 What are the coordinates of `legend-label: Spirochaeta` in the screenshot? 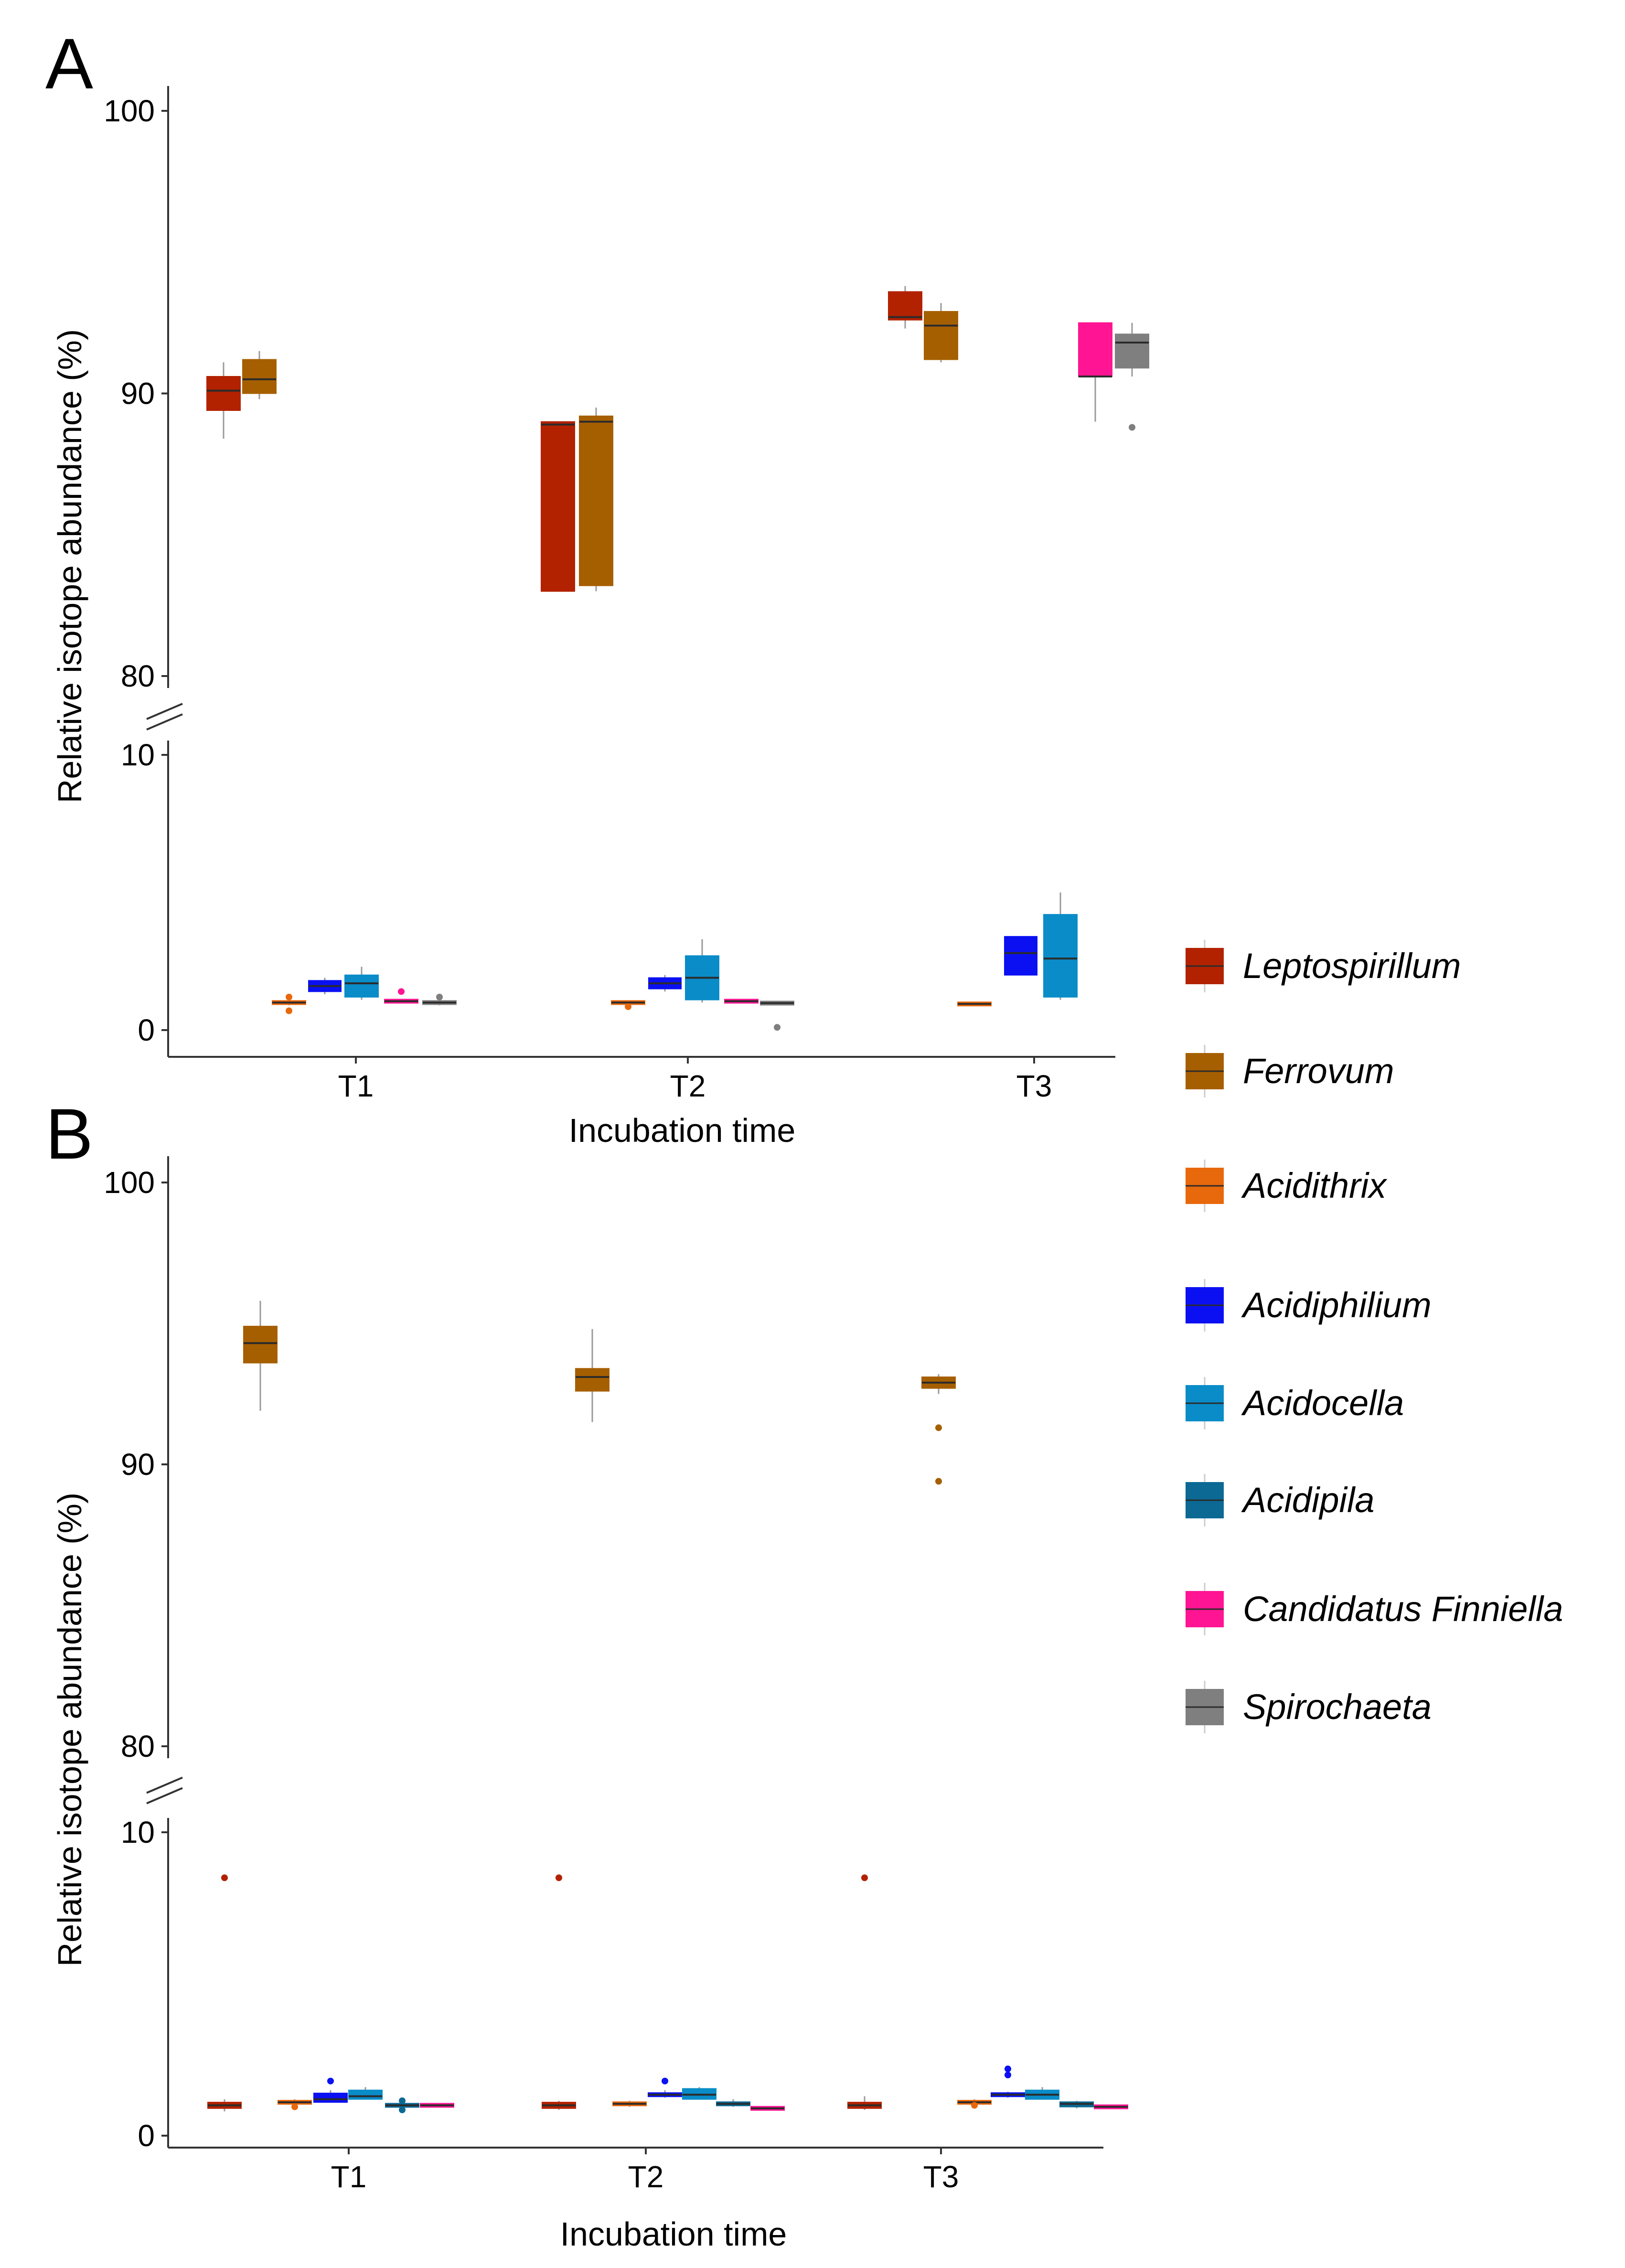 It's located at (1337, 1707).